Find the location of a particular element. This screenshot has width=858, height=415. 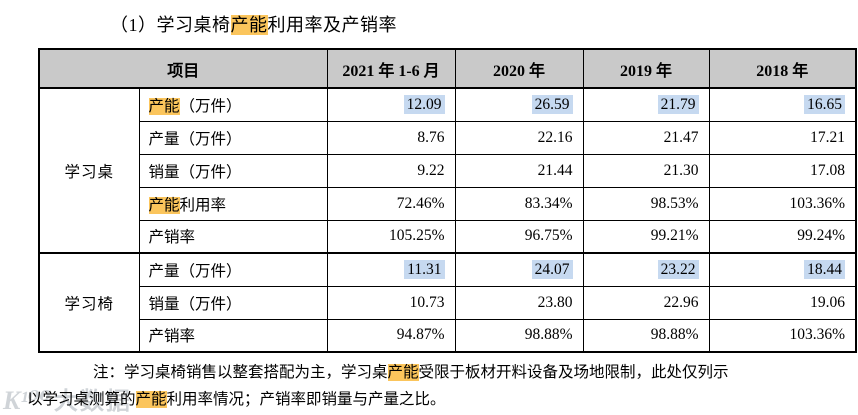

item-label-cell: 产能利用率 is located at coordinates (233, 203).